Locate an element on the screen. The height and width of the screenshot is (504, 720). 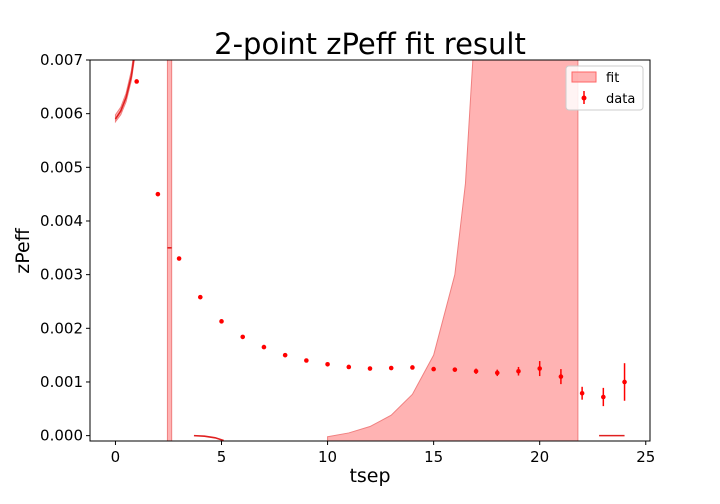
x-tick-label: 25 is located at coordinates (645, 457).